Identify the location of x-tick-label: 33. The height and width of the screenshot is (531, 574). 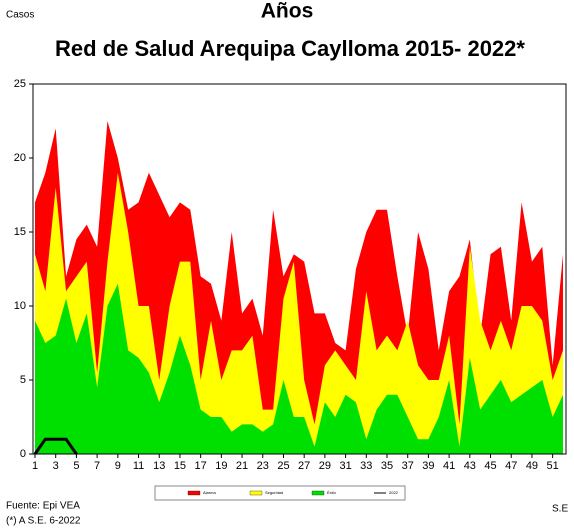
(366, 466).